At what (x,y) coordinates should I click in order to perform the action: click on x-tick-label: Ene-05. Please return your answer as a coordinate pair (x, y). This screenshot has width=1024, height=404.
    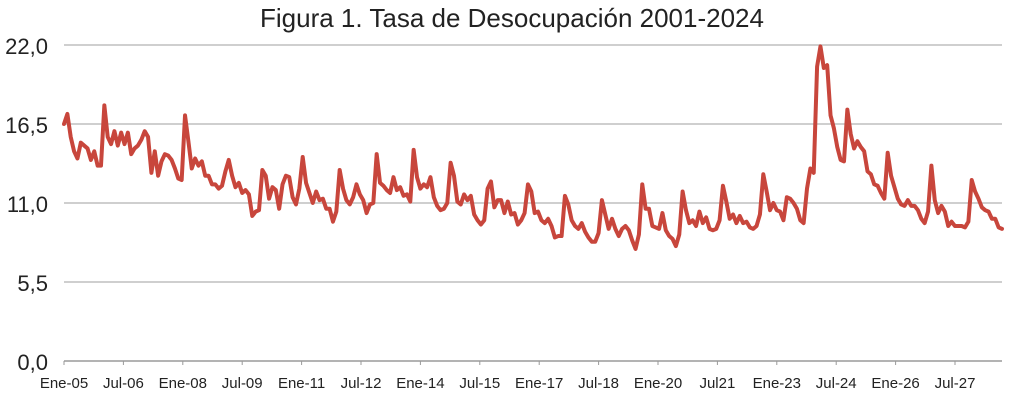
    Looking at the image, I should click on (64, 383).